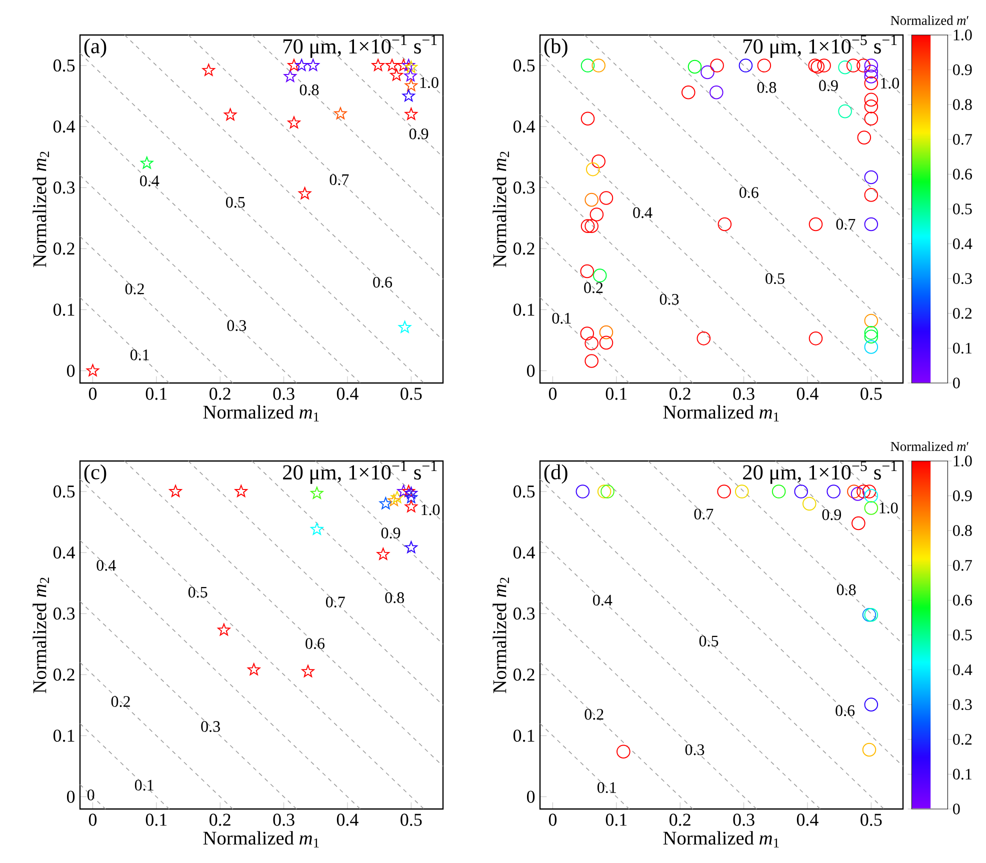 The height and width of the screenshot is (863, 986). Describe the element at coordinates (556, 48) in the screenshot. I see `annotation: (b)` at that location.